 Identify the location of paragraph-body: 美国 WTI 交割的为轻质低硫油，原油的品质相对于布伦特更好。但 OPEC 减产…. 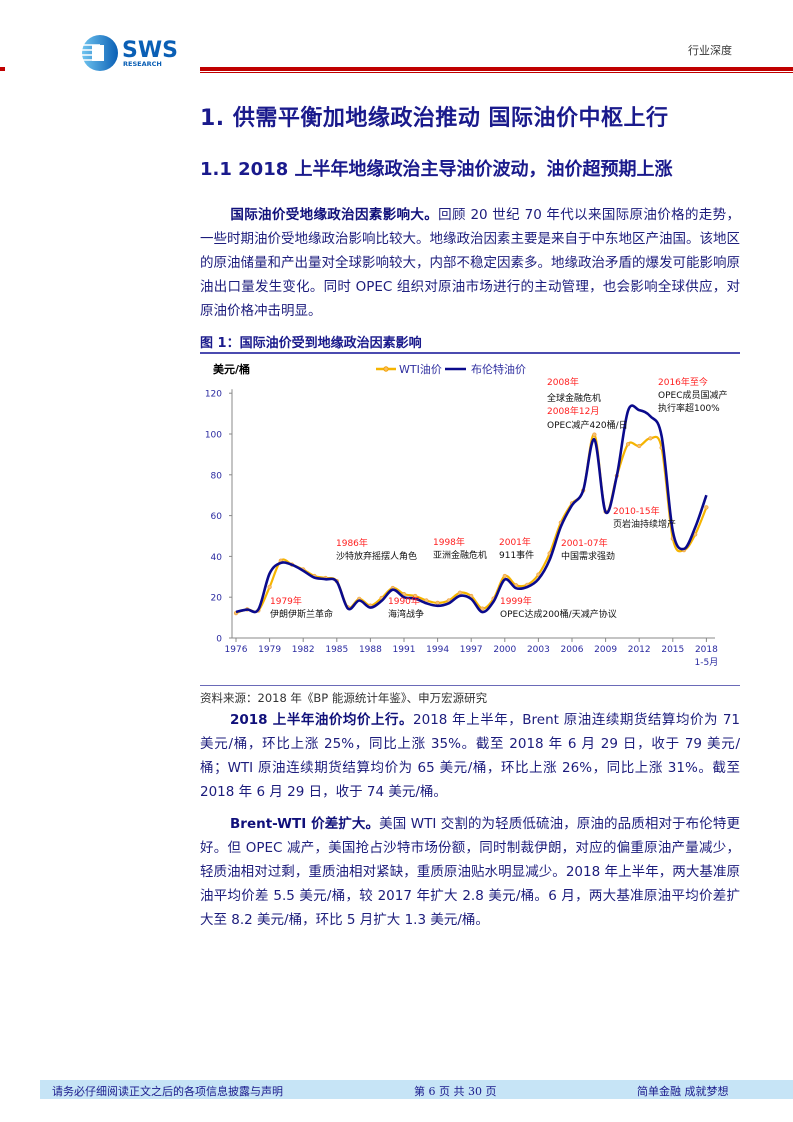
(470, 872).